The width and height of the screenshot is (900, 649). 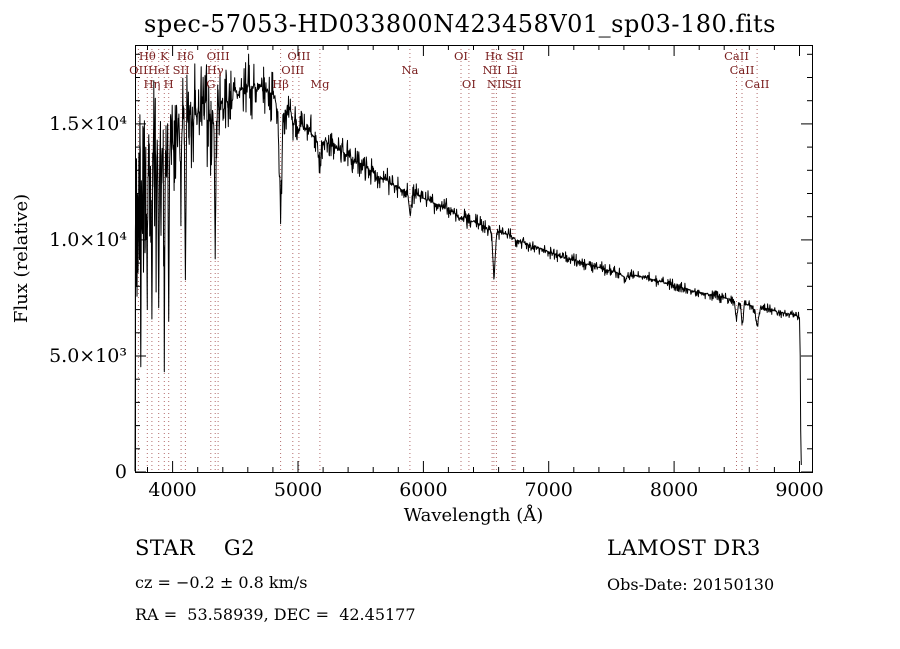 What do you see at coordinates (210, 84) in the screenshot?
I see `spectral-line-label: G` at bounding box center [210, 84].